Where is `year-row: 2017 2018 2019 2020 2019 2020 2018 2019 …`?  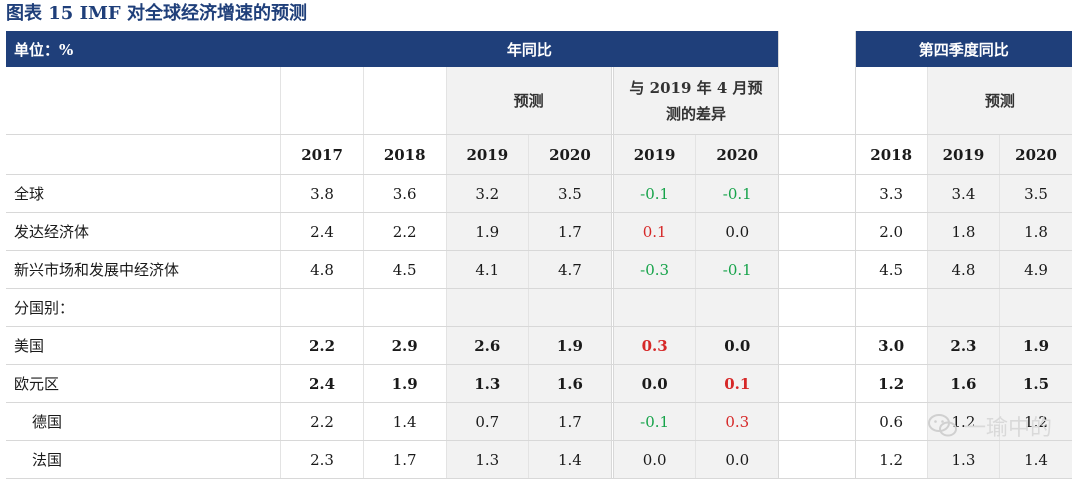
year-row: 2017 2018 2019 2020 2019 2020 2018 2019 … is located at coordinates (539, 154).